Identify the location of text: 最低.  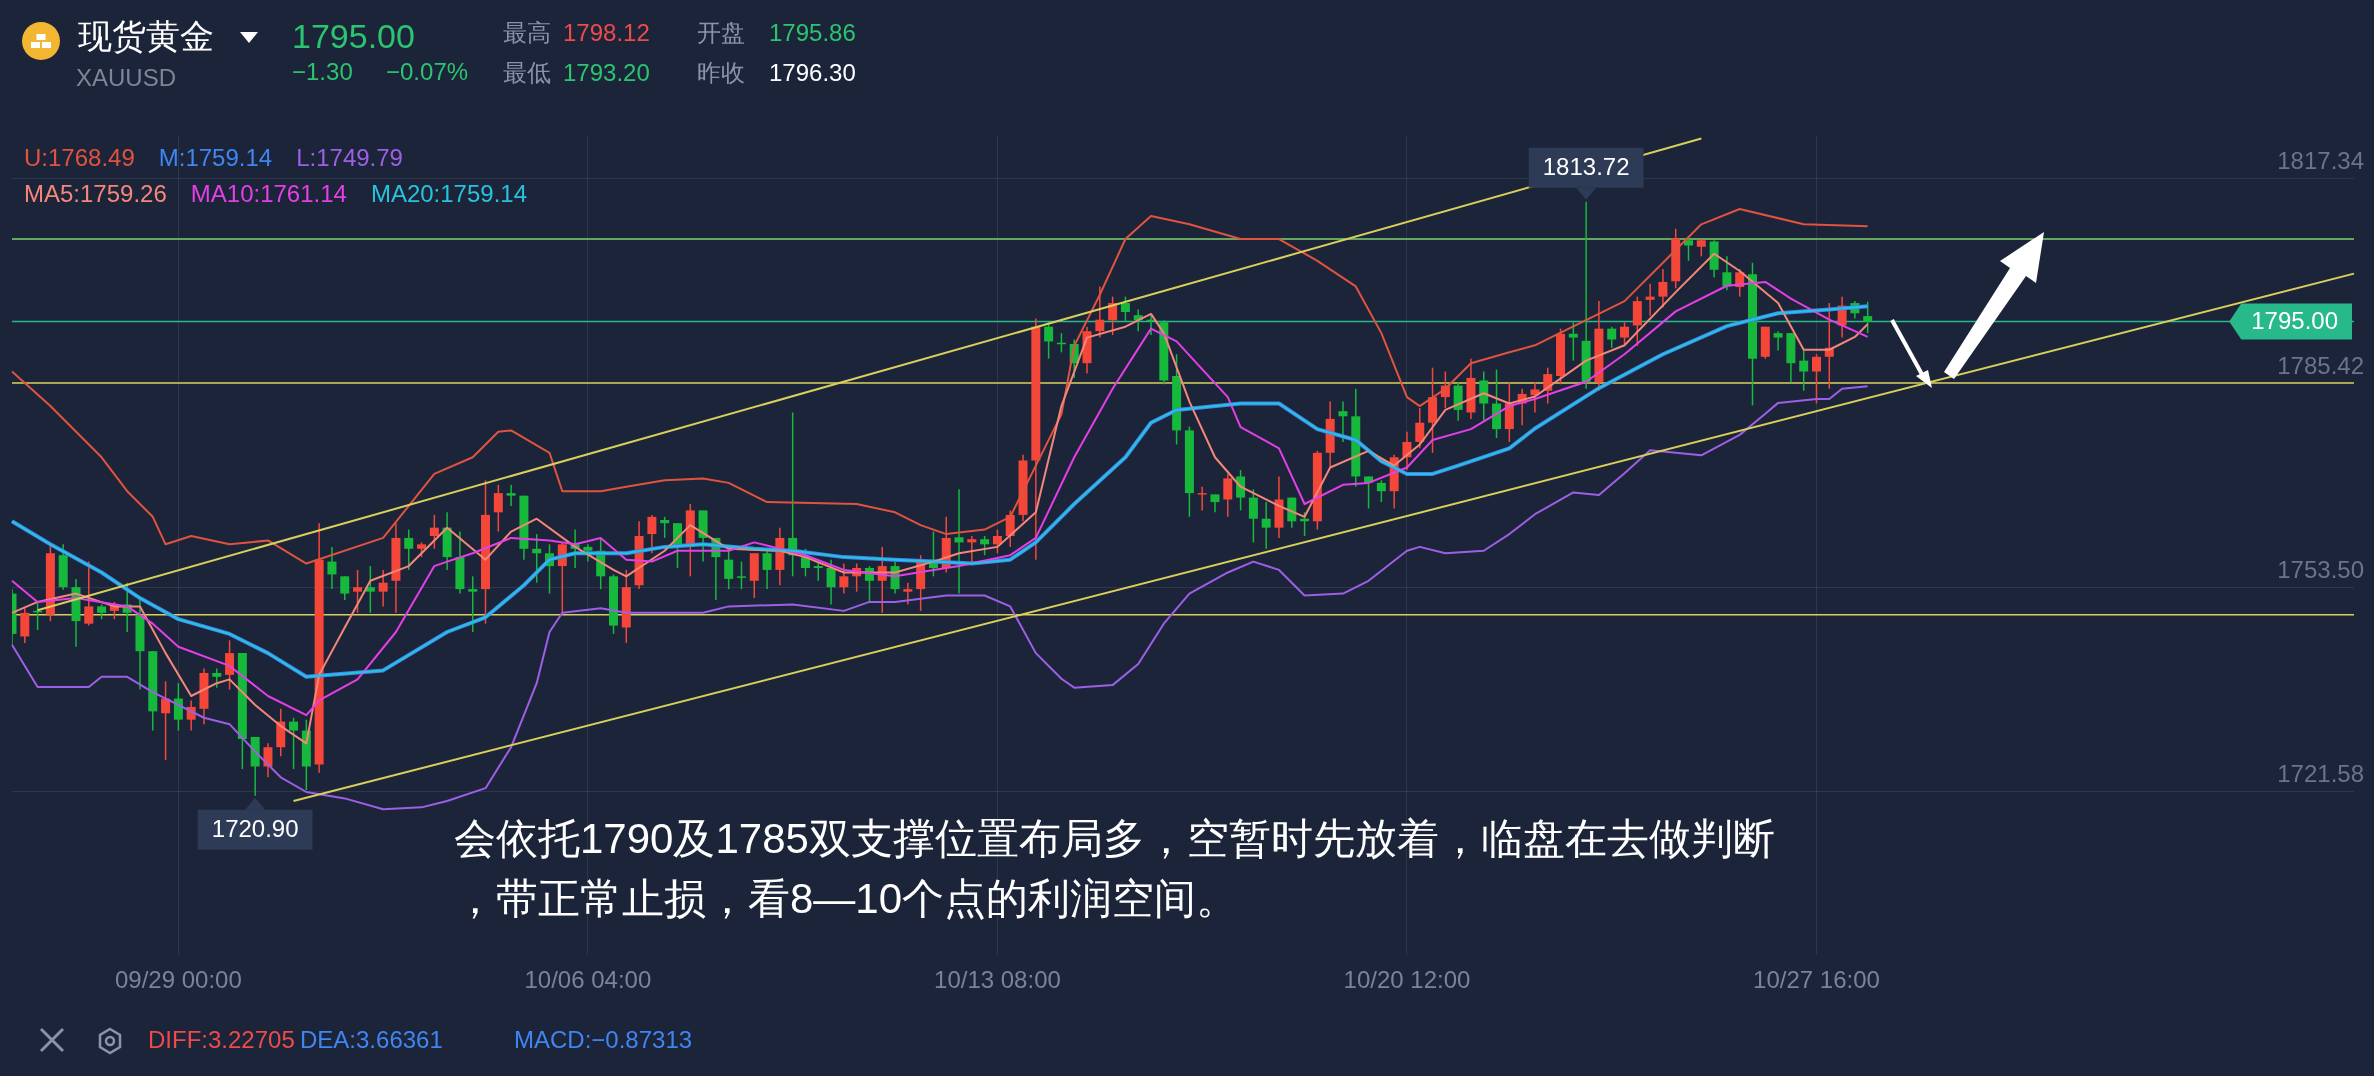
(527, 73).